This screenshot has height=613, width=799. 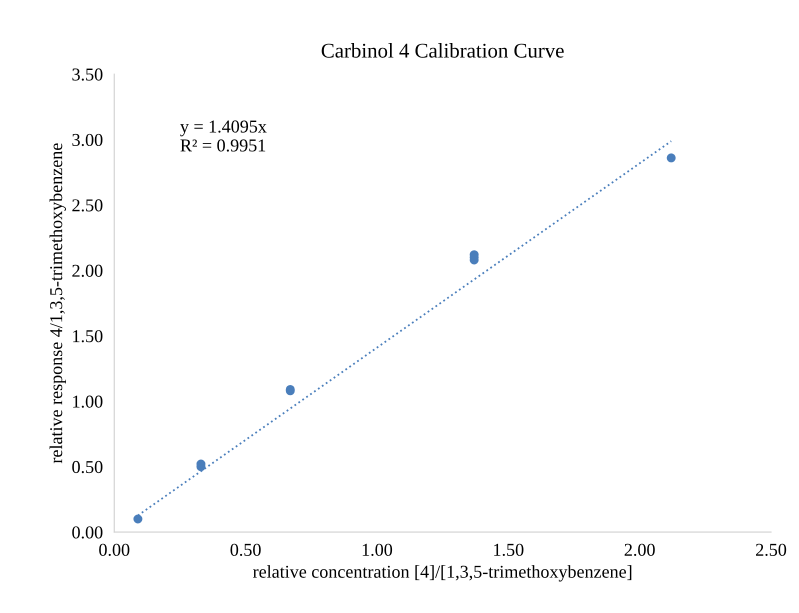 What do you see at coordinates (509, 550) in the screenshot?
I see `x-tick-label: 1.50` at bounding box center [509, 550].